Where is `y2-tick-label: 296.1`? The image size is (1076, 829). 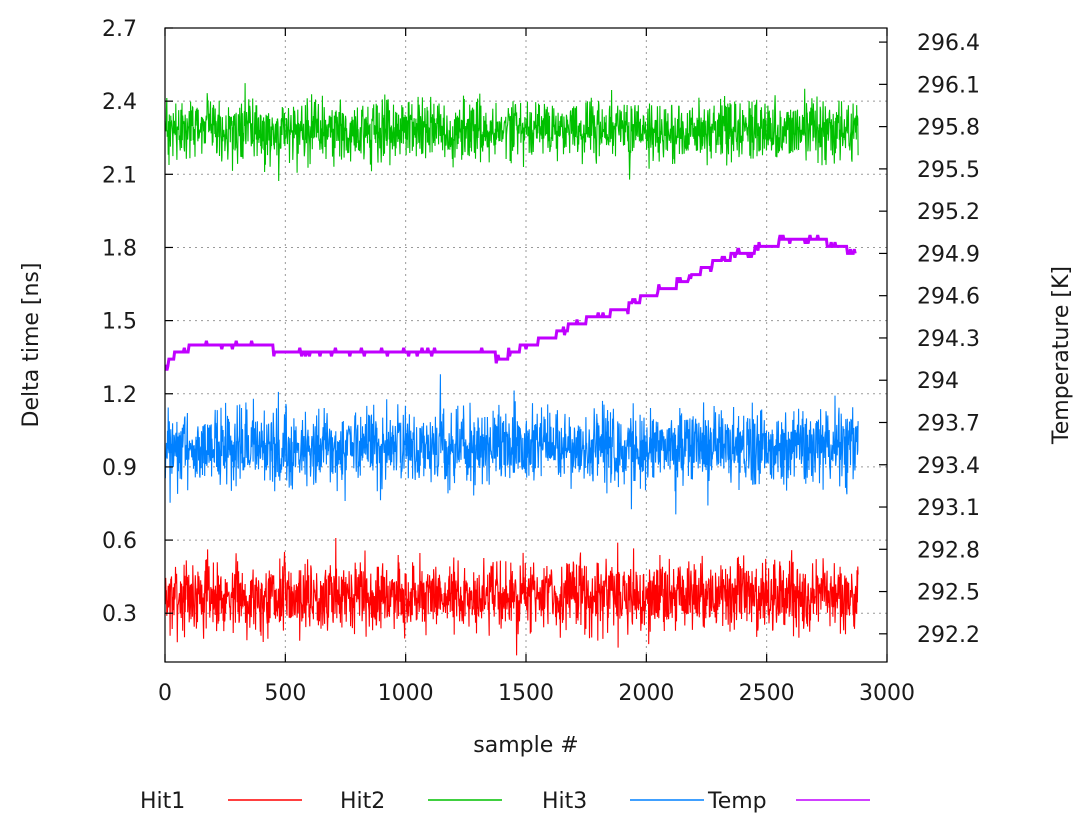
y2-tick-label: 296.1 is located at coordinates (948, 85).